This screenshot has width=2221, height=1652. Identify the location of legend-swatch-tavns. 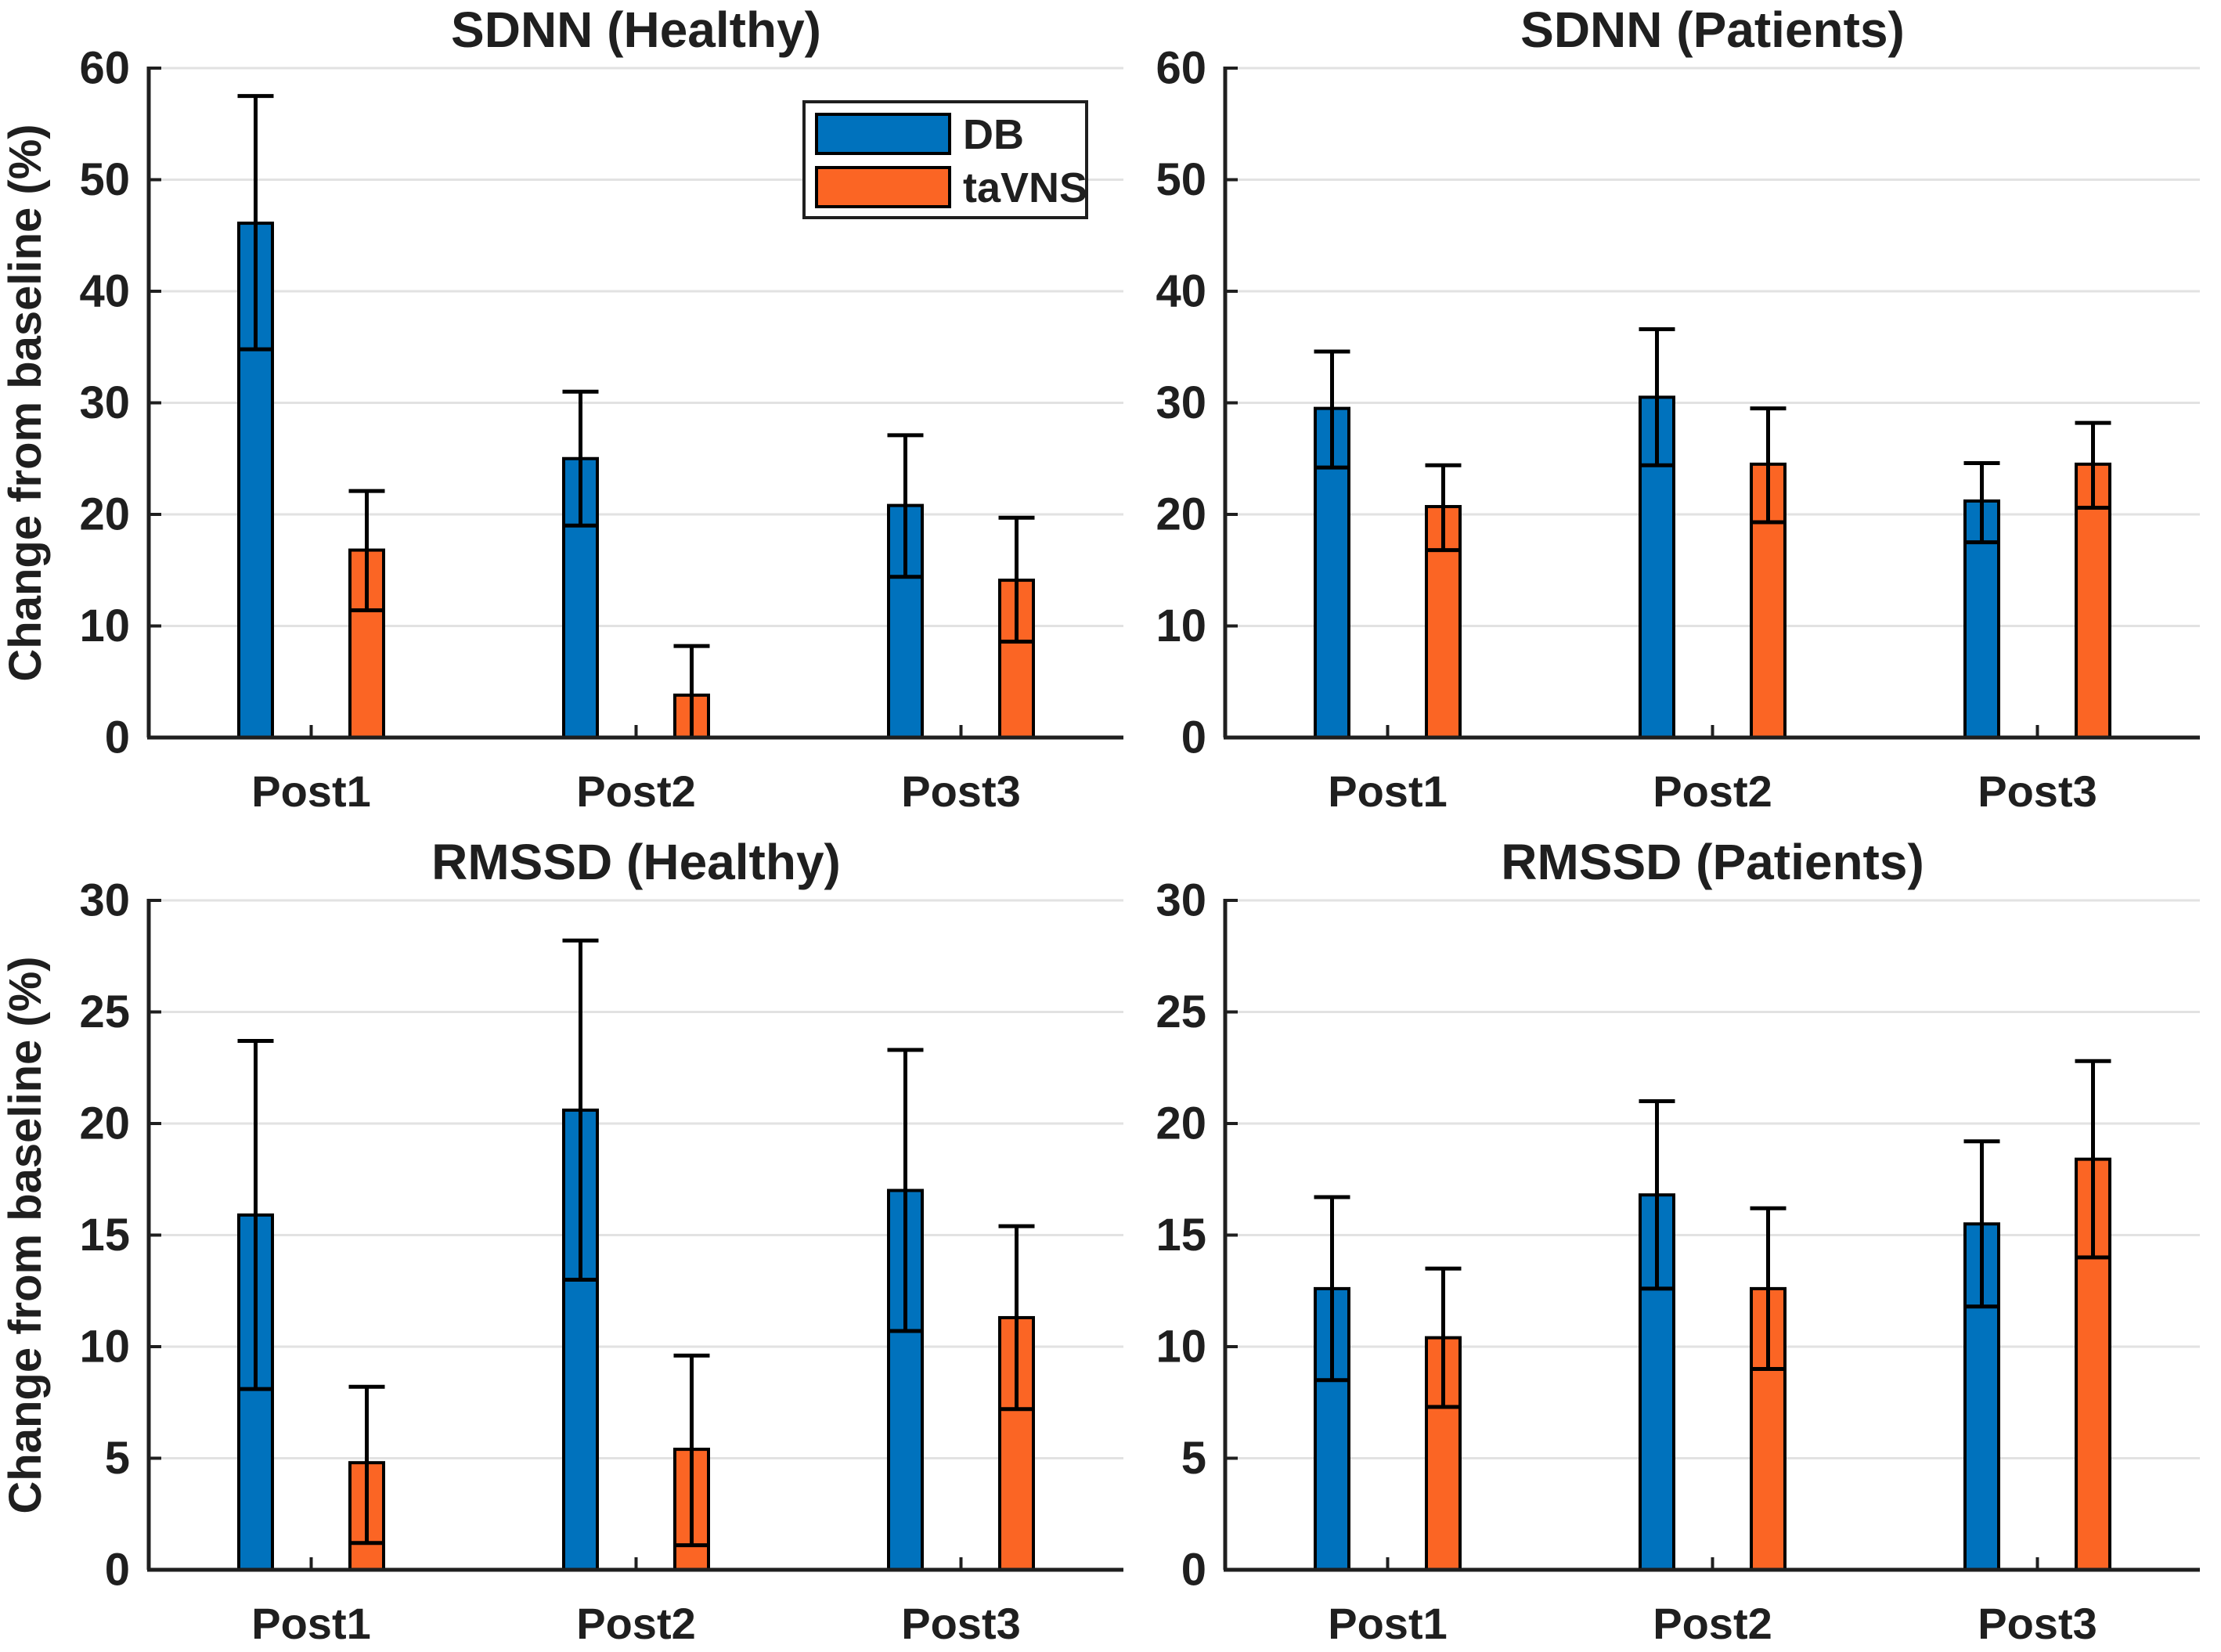
(883, 187).